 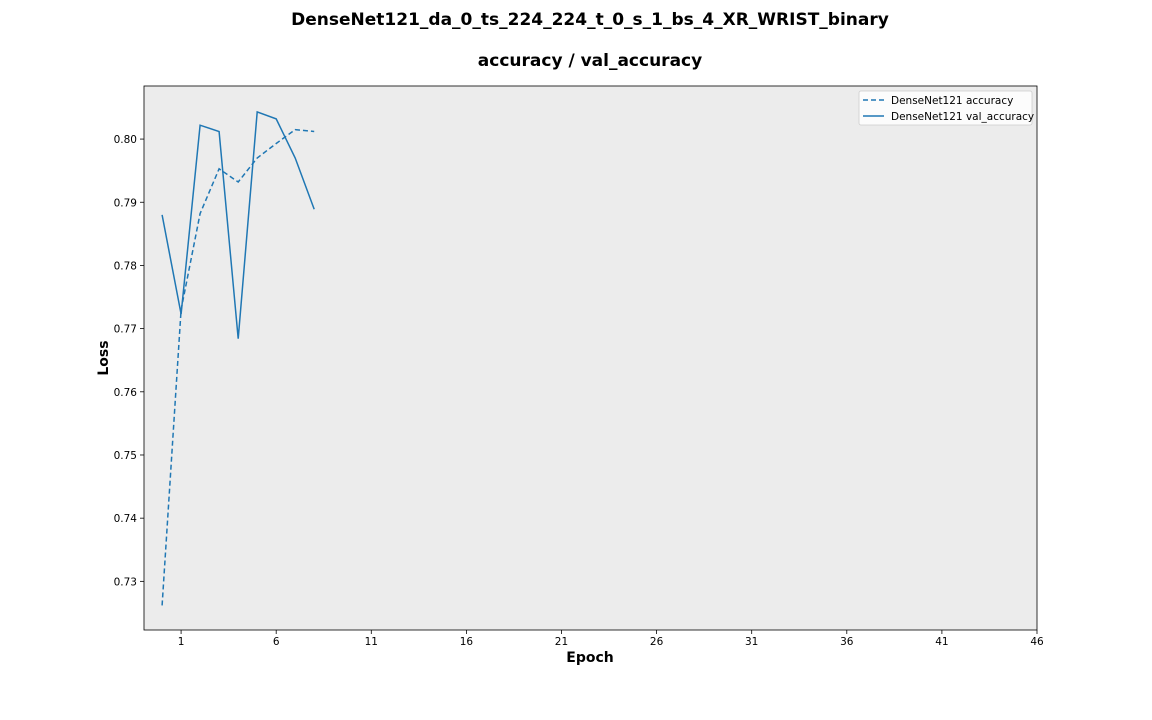 What do you see at coordinates (129, 361) in the screenshot?
I see `y-axis: 0.73 0.74 0.75 0.76 0.77 0.78 0.79 0.80` at bounding box center [129, 361].